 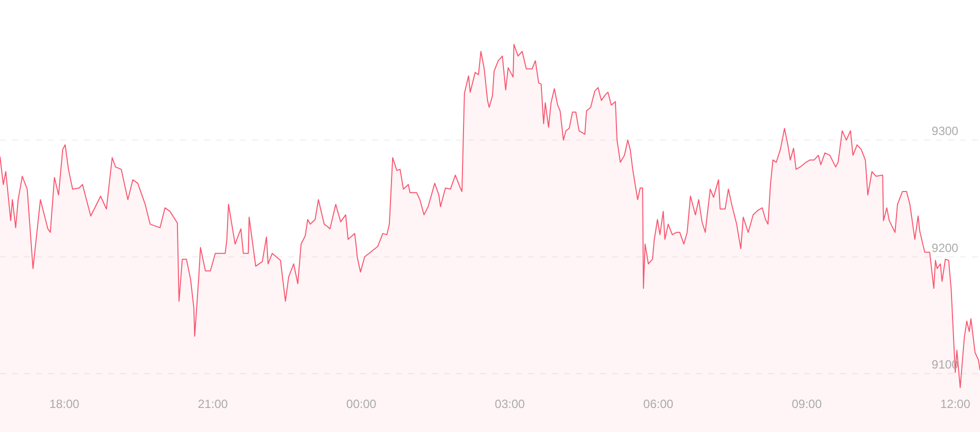 What do you see at coordinates (955, 404) in the screenshot?
I see `x-tick-label: 12:00` at bounding box center [955, 404].